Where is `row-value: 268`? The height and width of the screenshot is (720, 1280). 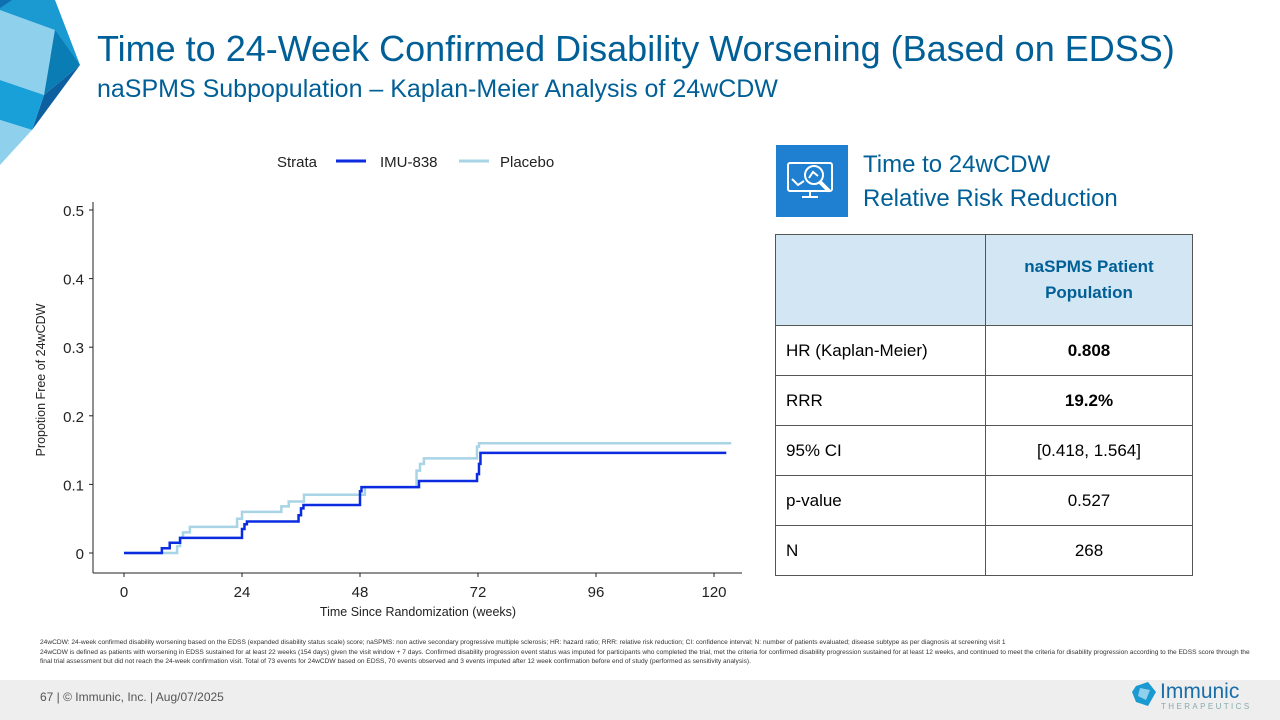
row-value: 268 is located at coordinates (1089, 550).